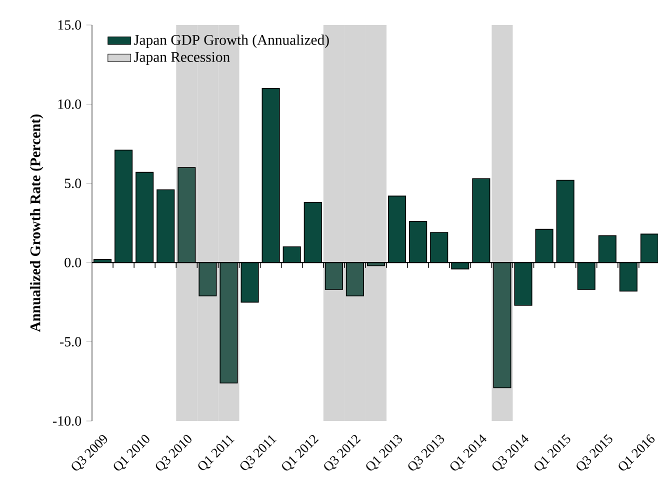  Describe the element at coordinates (70, 104) in the screenshot. I see `y-tick-label: 10.0` at that location.